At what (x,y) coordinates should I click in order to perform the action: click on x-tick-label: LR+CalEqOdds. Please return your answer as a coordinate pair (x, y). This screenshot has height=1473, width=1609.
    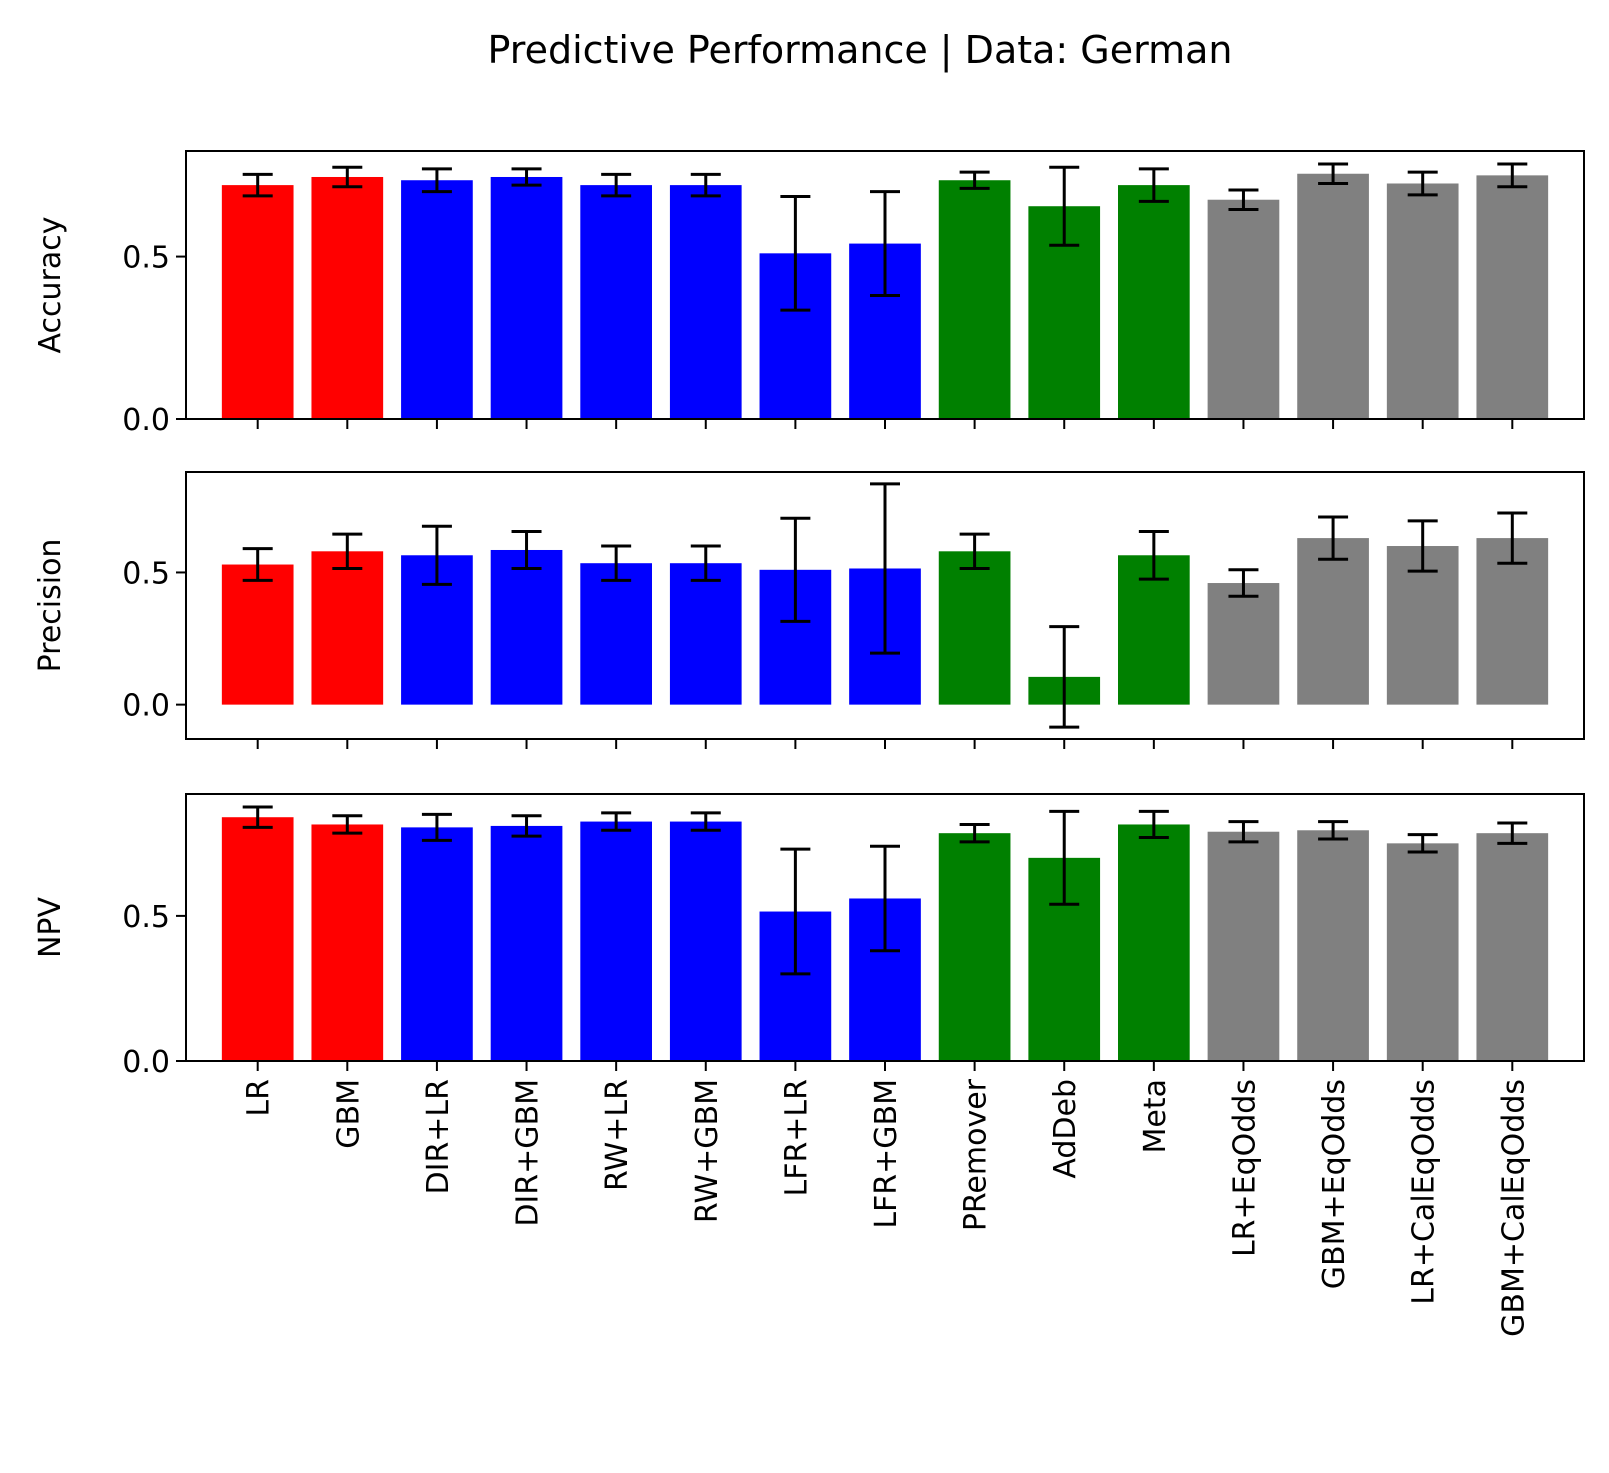
    Looking at the image, I should click on (1424, 1192).